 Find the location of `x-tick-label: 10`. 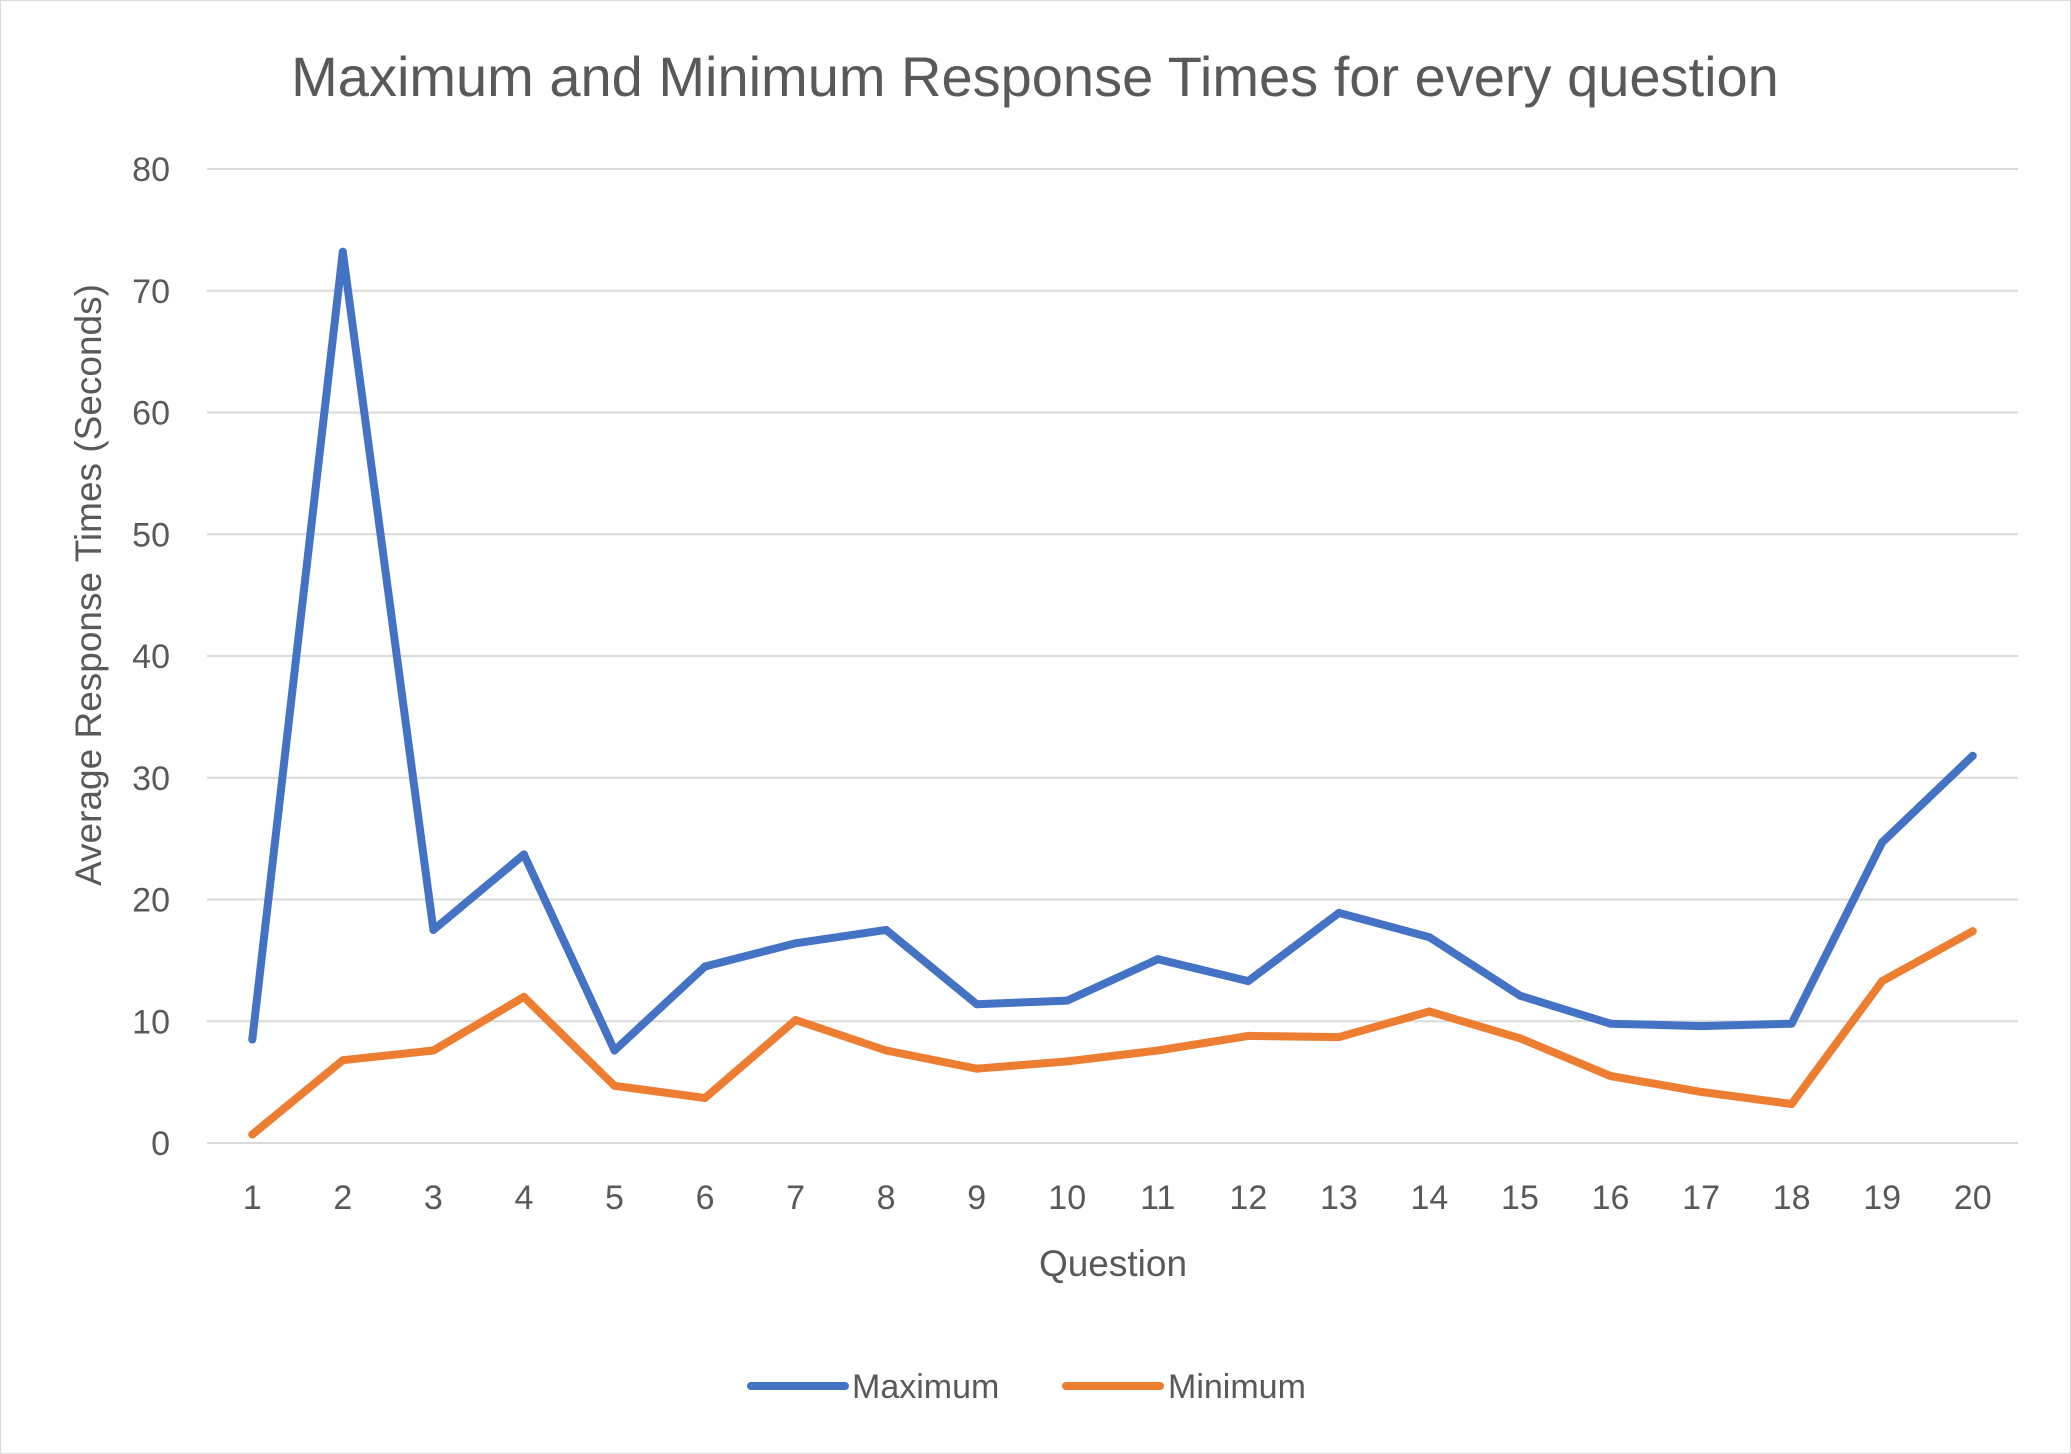

x-tick-label: 10 is located at coordinates (1067, 1198).